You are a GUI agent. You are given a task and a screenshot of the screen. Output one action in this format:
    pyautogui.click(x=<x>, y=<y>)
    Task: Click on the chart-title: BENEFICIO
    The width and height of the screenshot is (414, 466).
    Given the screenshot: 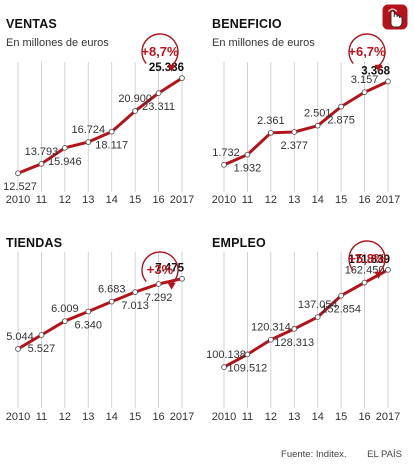 What is the action you would take?
    pyautogui.click(x=247, y=24)
    